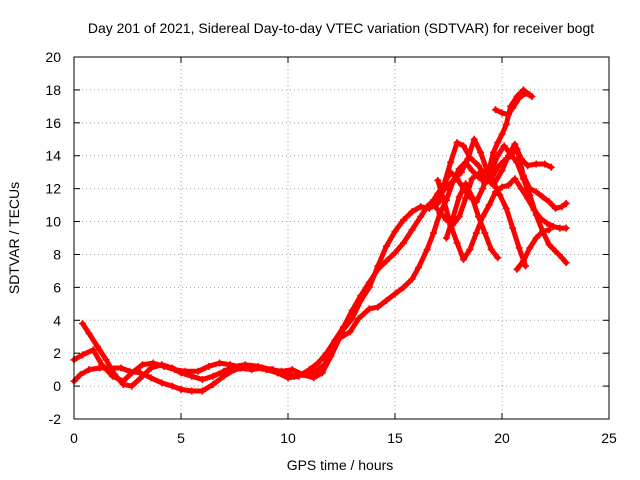  I want to click on x-tick-label: 25, so click(609, 438).